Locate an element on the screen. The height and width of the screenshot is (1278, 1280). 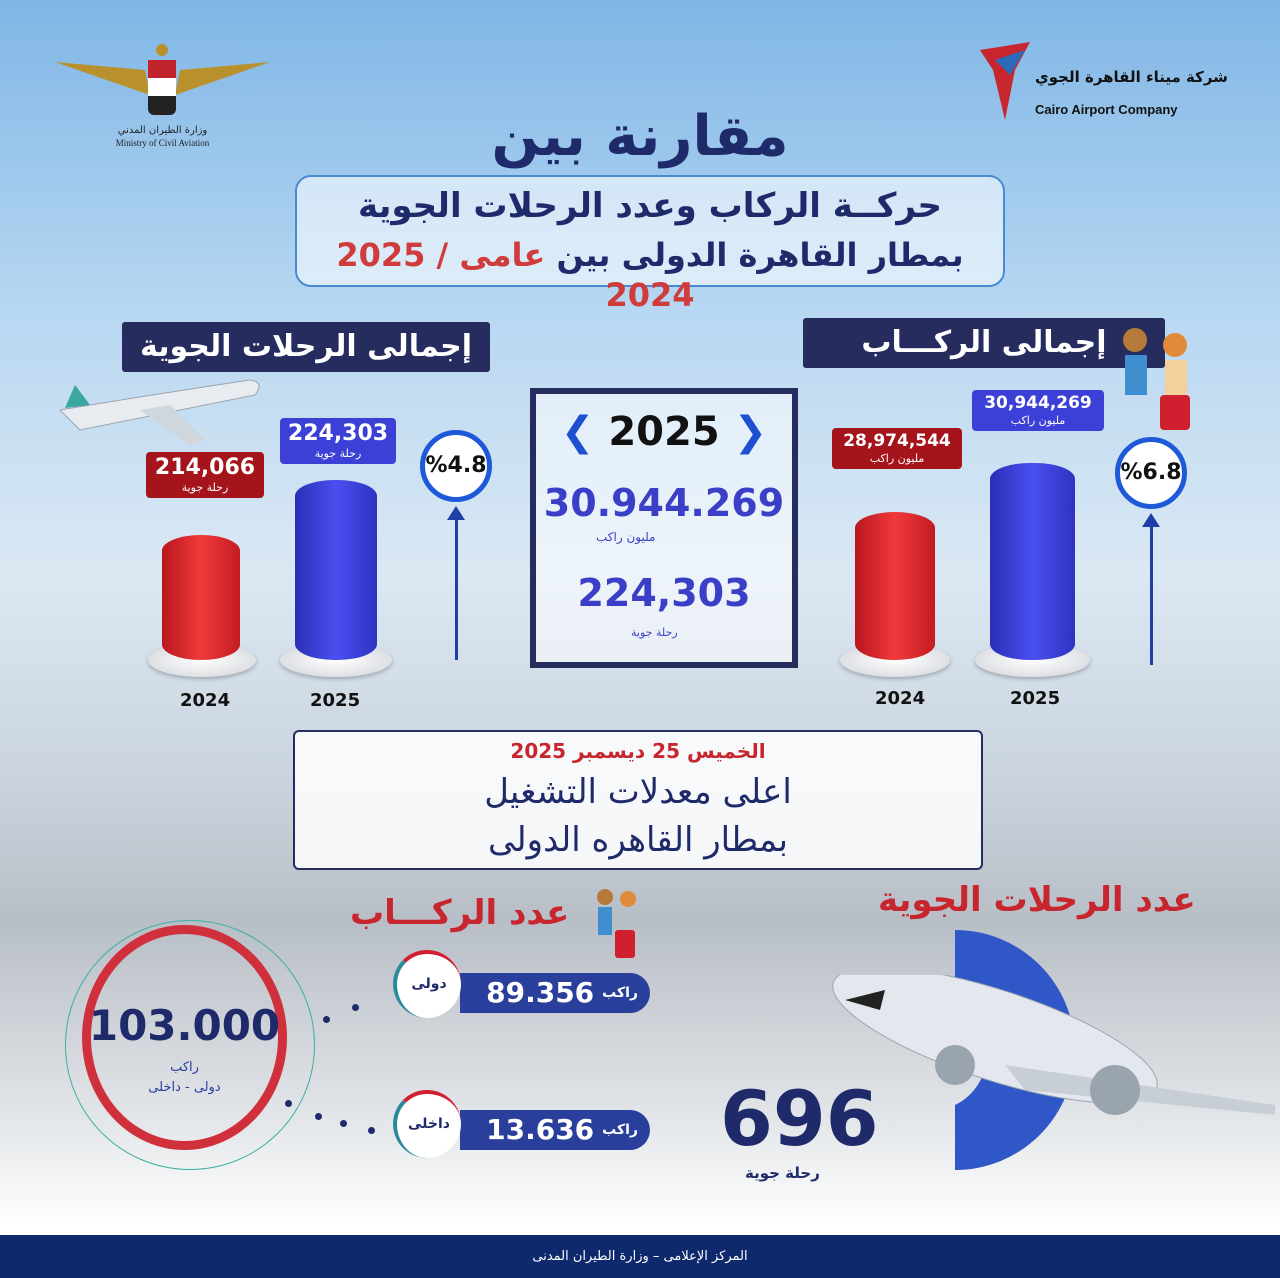
company-name-en: Cairo Airport Company is located at coordinates (1106, 109).